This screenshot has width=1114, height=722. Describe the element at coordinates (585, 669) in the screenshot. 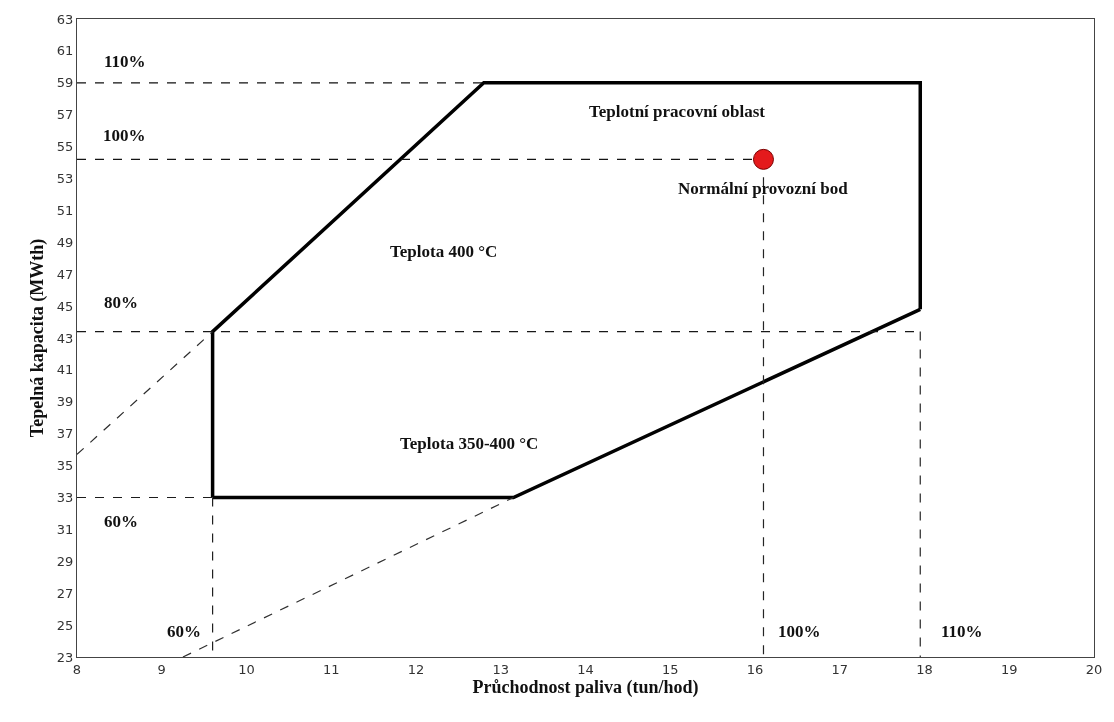

I see `x-tick-label: 14` at that location.